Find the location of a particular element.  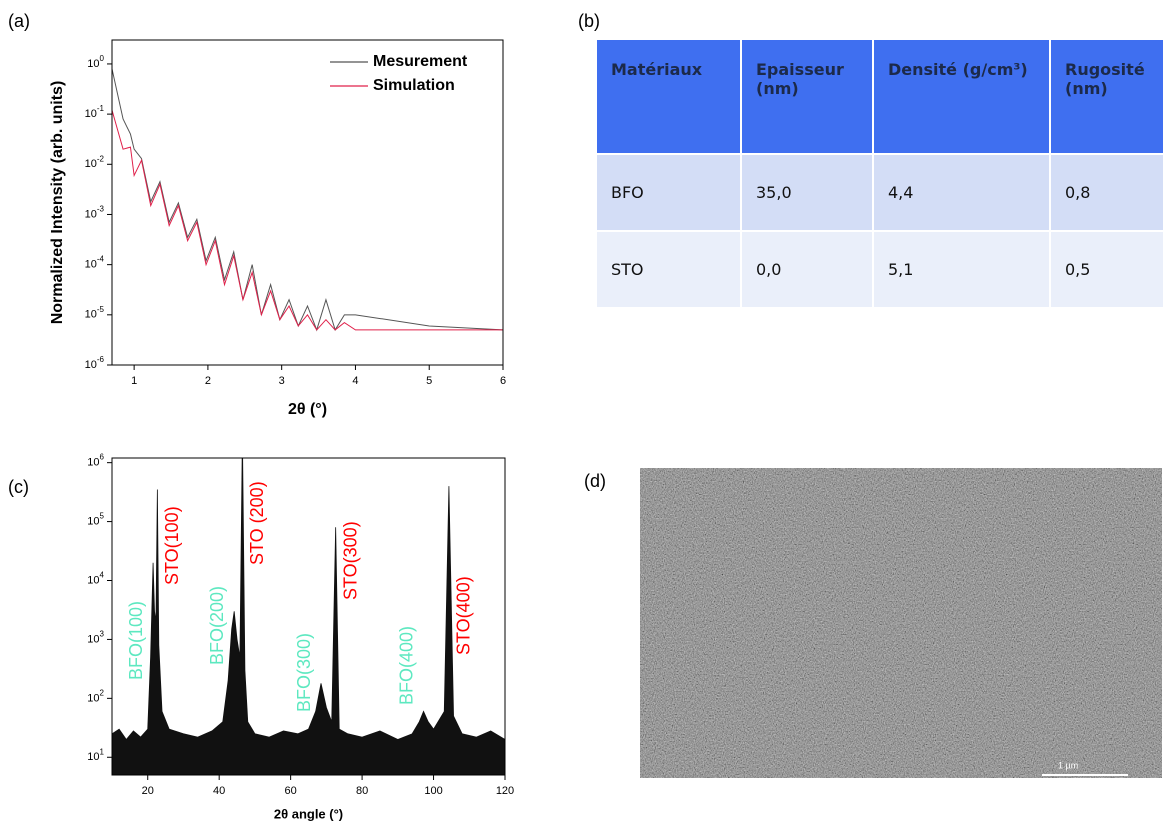

header-cell: Matériaux is located at coordinates (669, 97).